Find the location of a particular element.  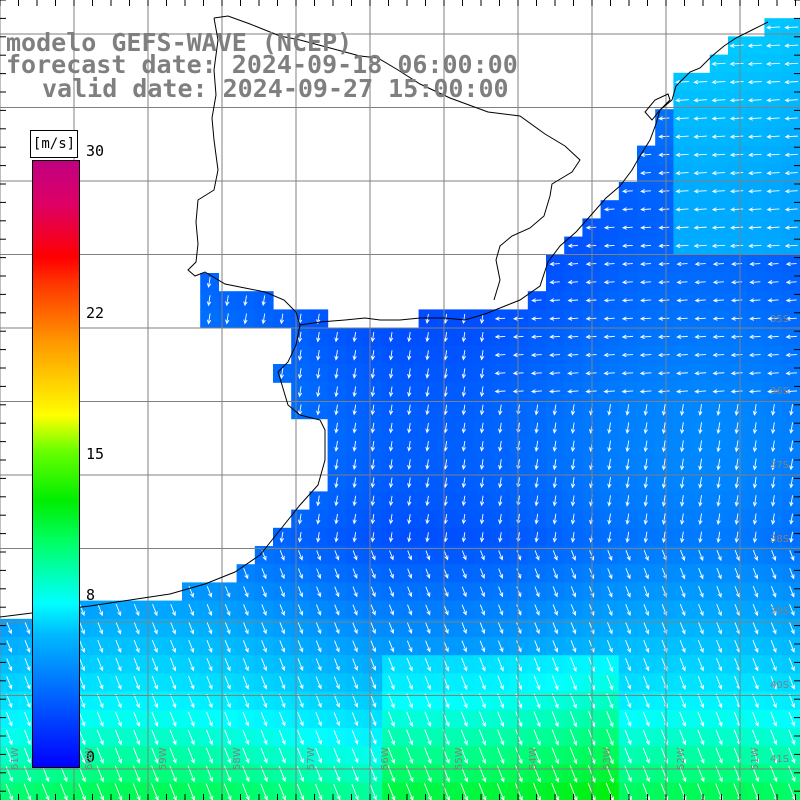

wind-cell is located at coordinates (791, 573).